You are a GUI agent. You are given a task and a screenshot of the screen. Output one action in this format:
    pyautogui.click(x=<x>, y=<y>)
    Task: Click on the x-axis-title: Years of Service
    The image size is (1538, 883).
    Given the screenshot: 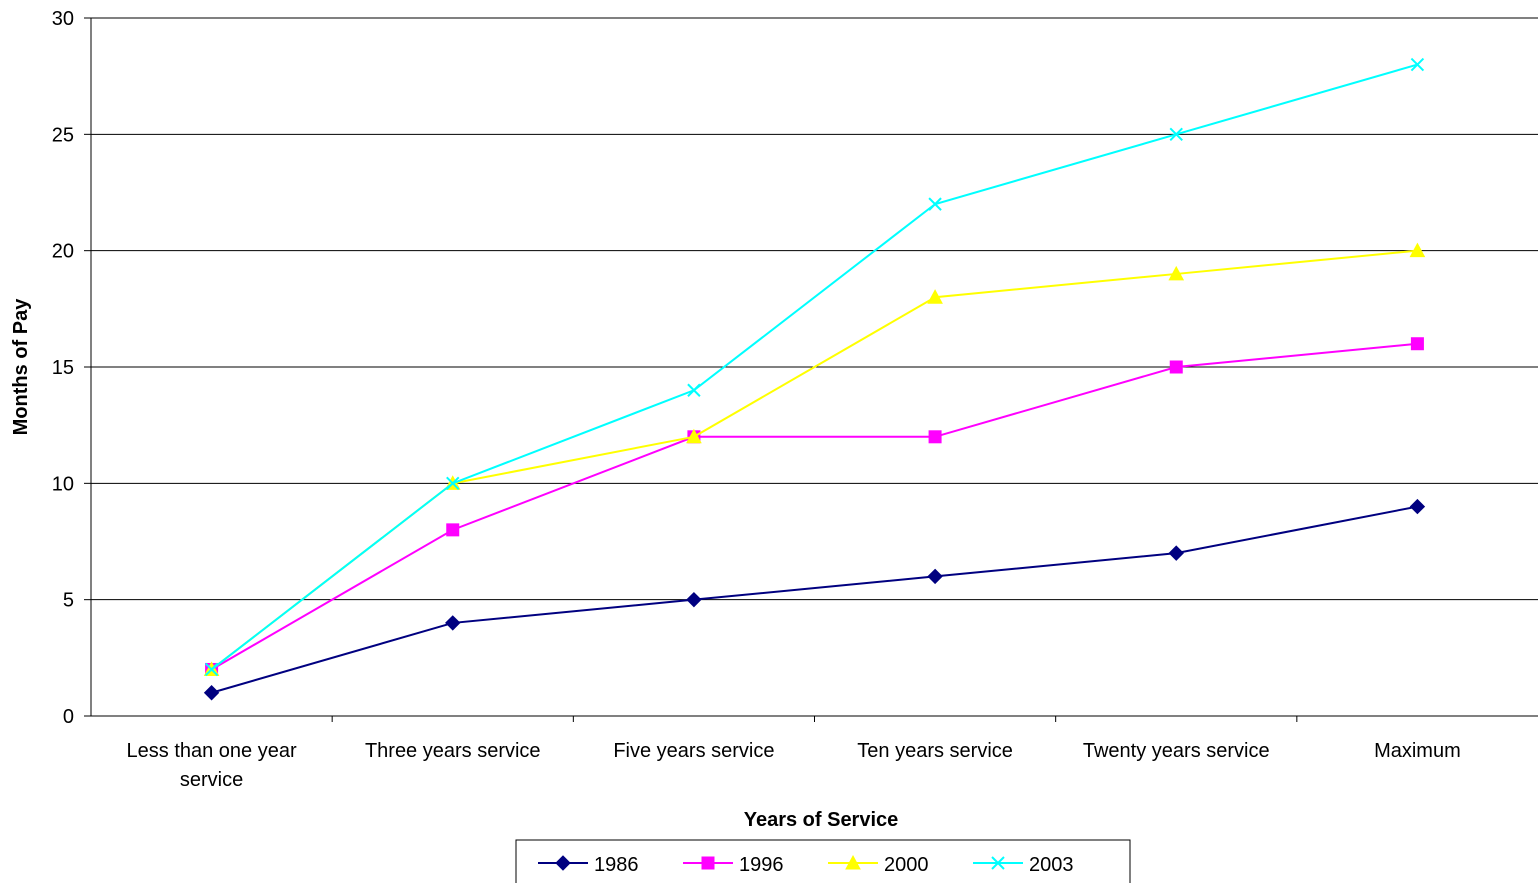 What is the action you would take?
    pyautogui.click(x=821, y=820)
    